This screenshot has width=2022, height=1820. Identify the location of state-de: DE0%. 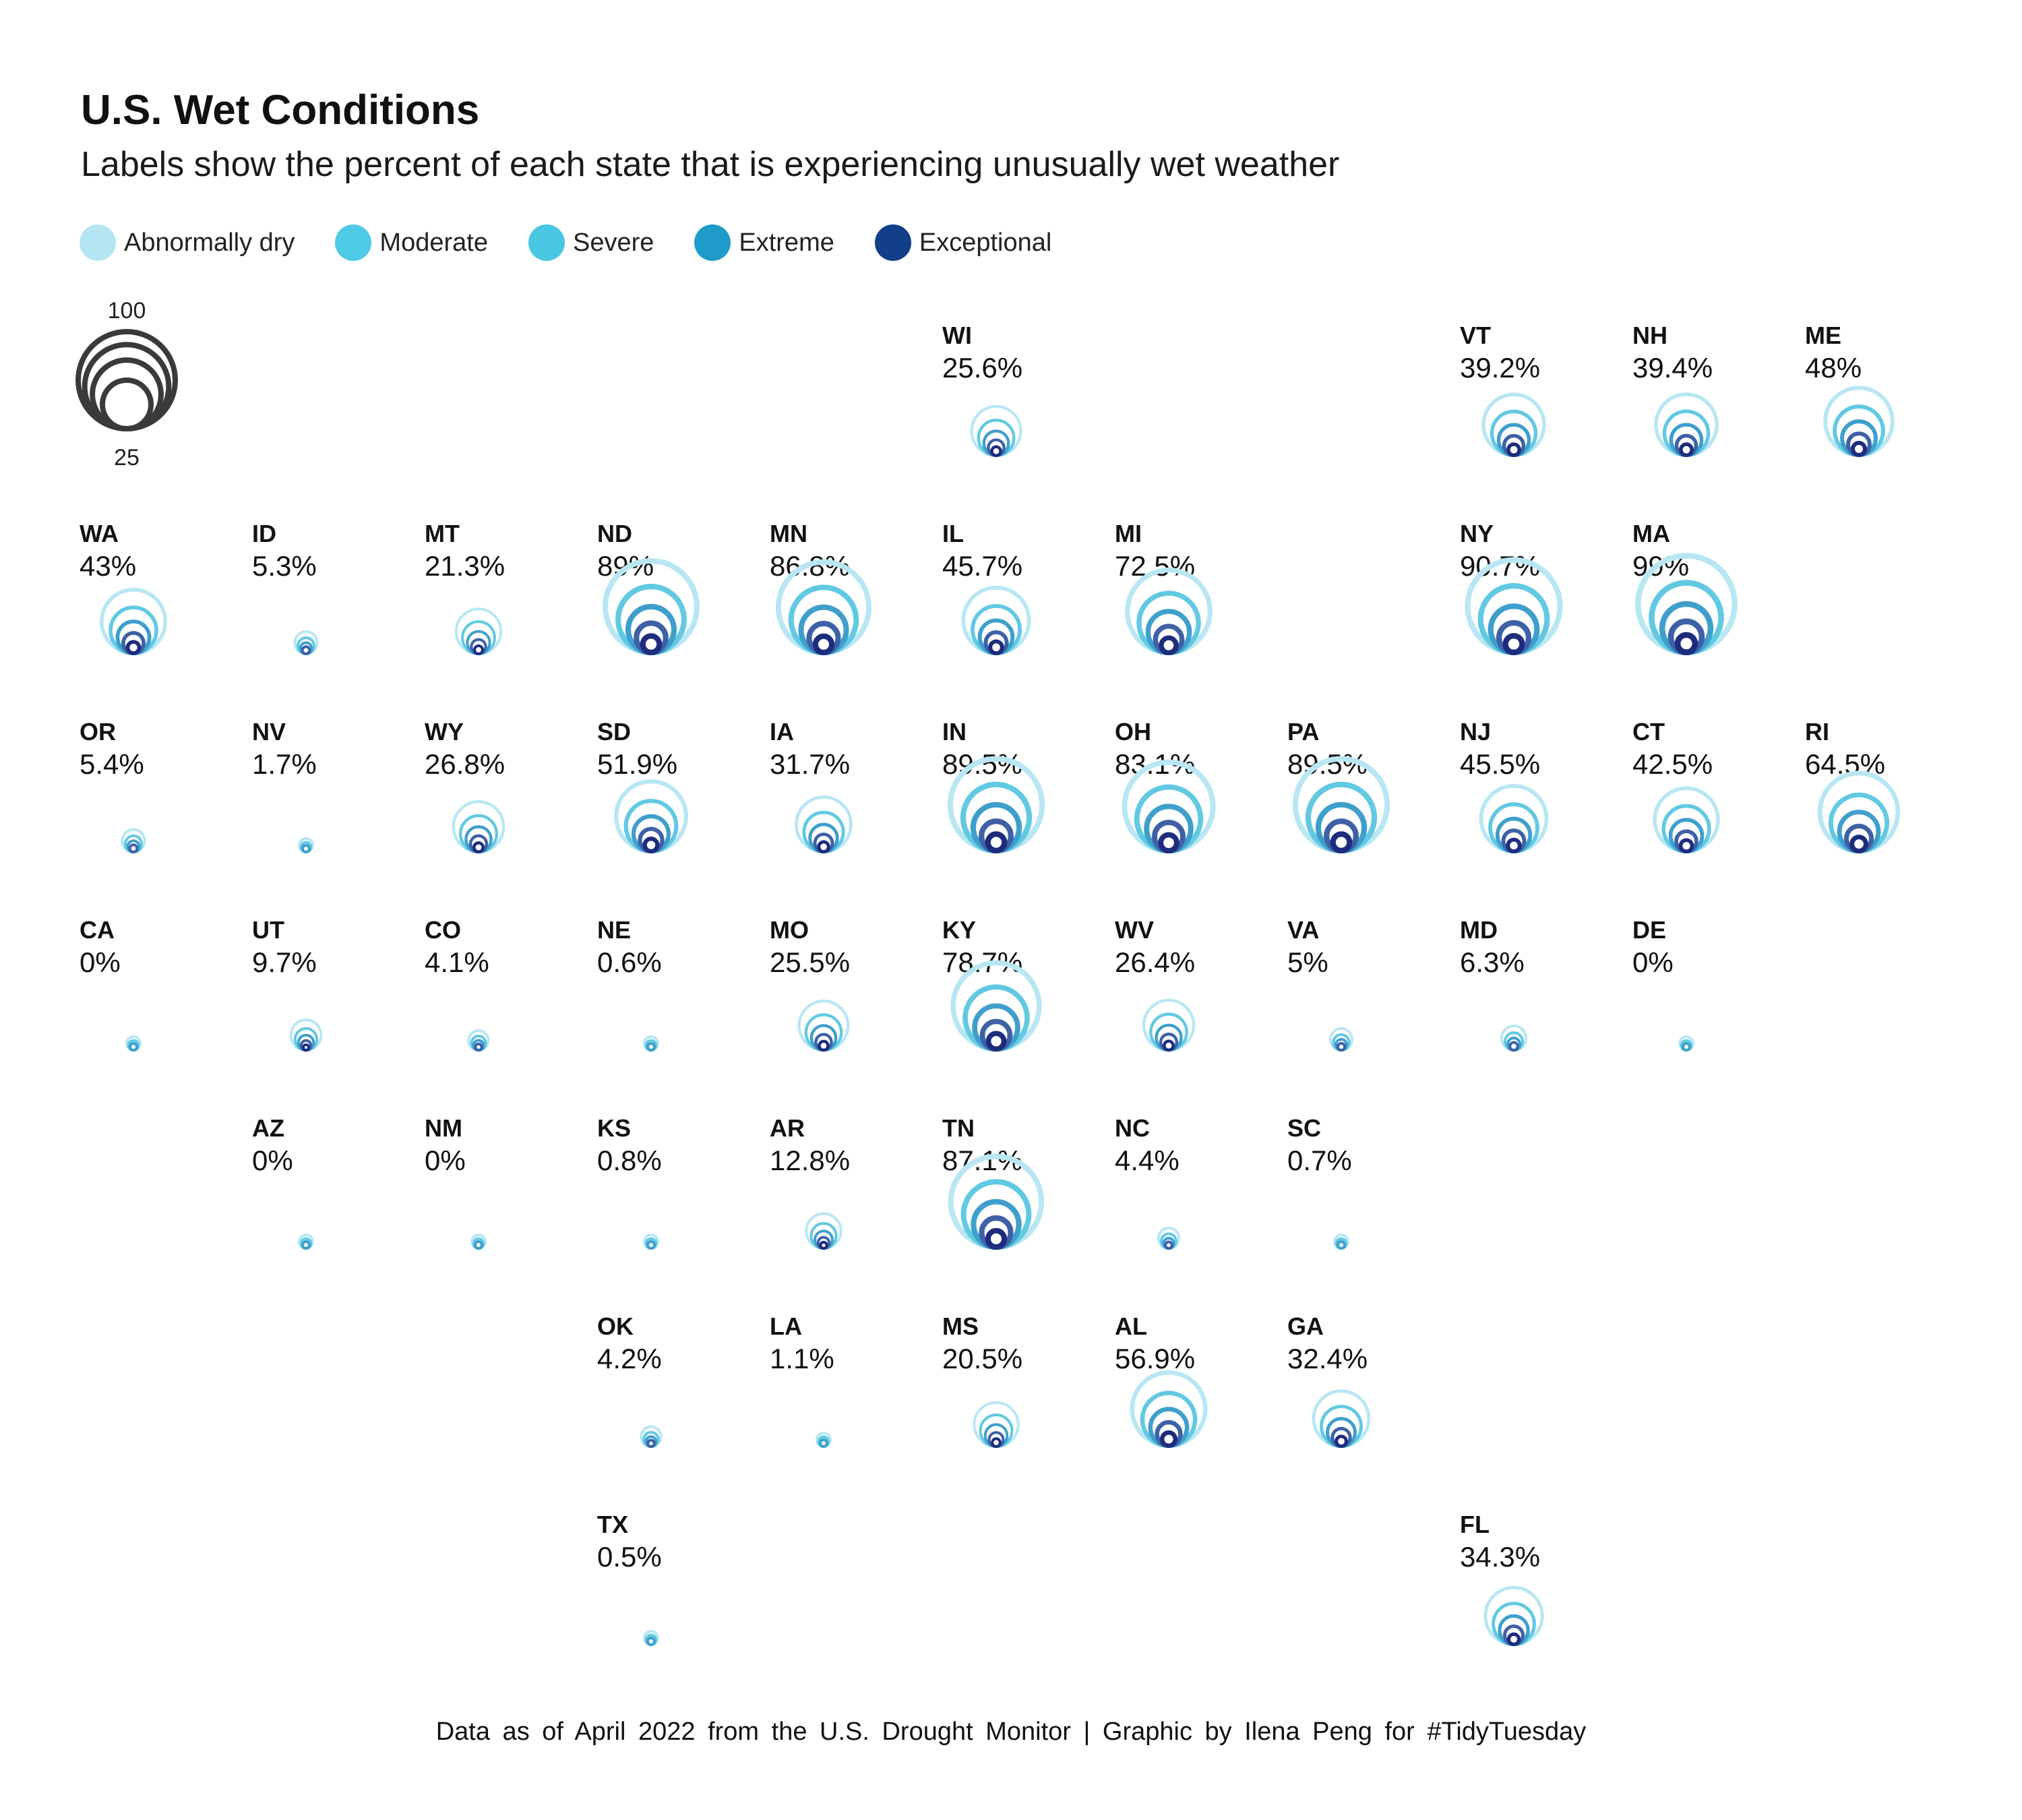
(1663, 984).